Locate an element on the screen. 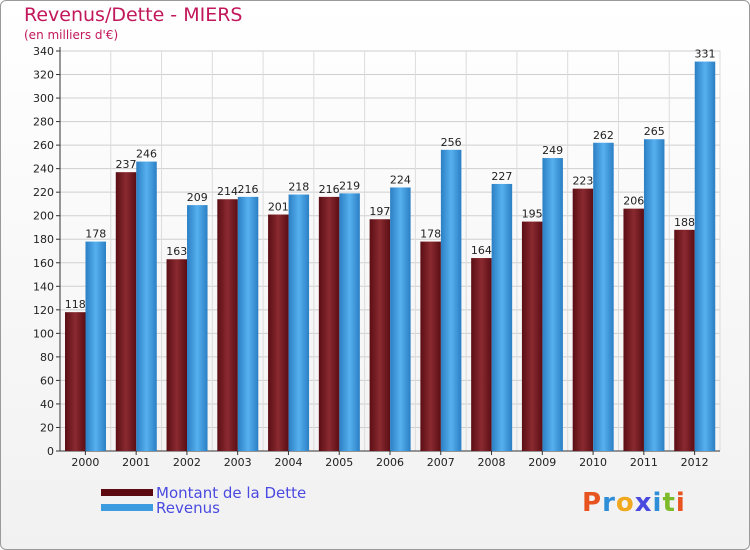 This screenshot has width=750, height=550. bar-debt-2011 is located at coordinates (633, 329).